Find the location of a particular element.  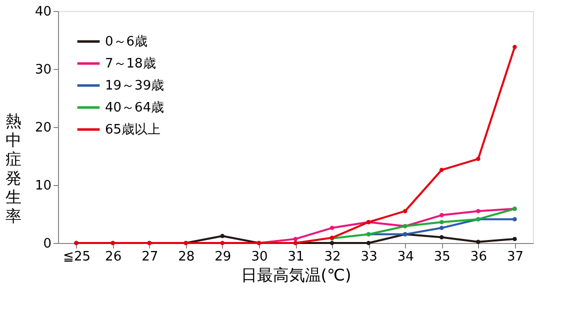

x-tick-label: 33 is located at coordinates (369, 257).